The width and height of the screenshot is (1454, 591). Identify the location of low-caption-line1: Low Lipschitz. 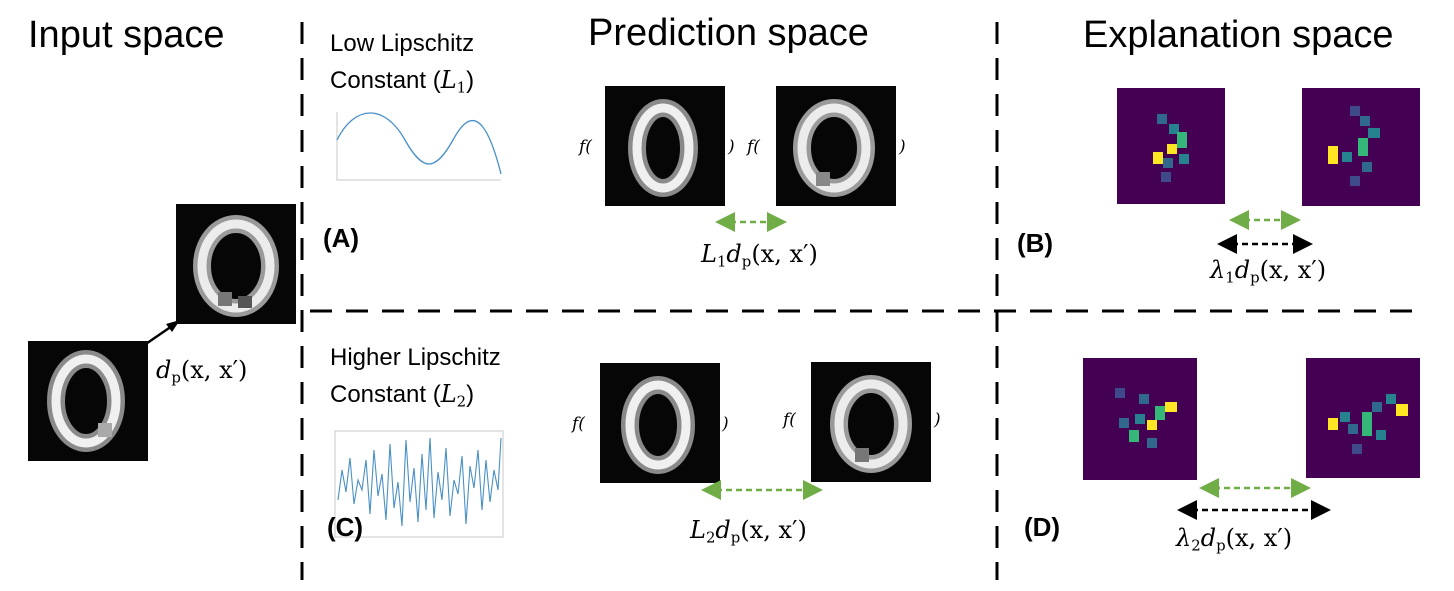
(402, 43).